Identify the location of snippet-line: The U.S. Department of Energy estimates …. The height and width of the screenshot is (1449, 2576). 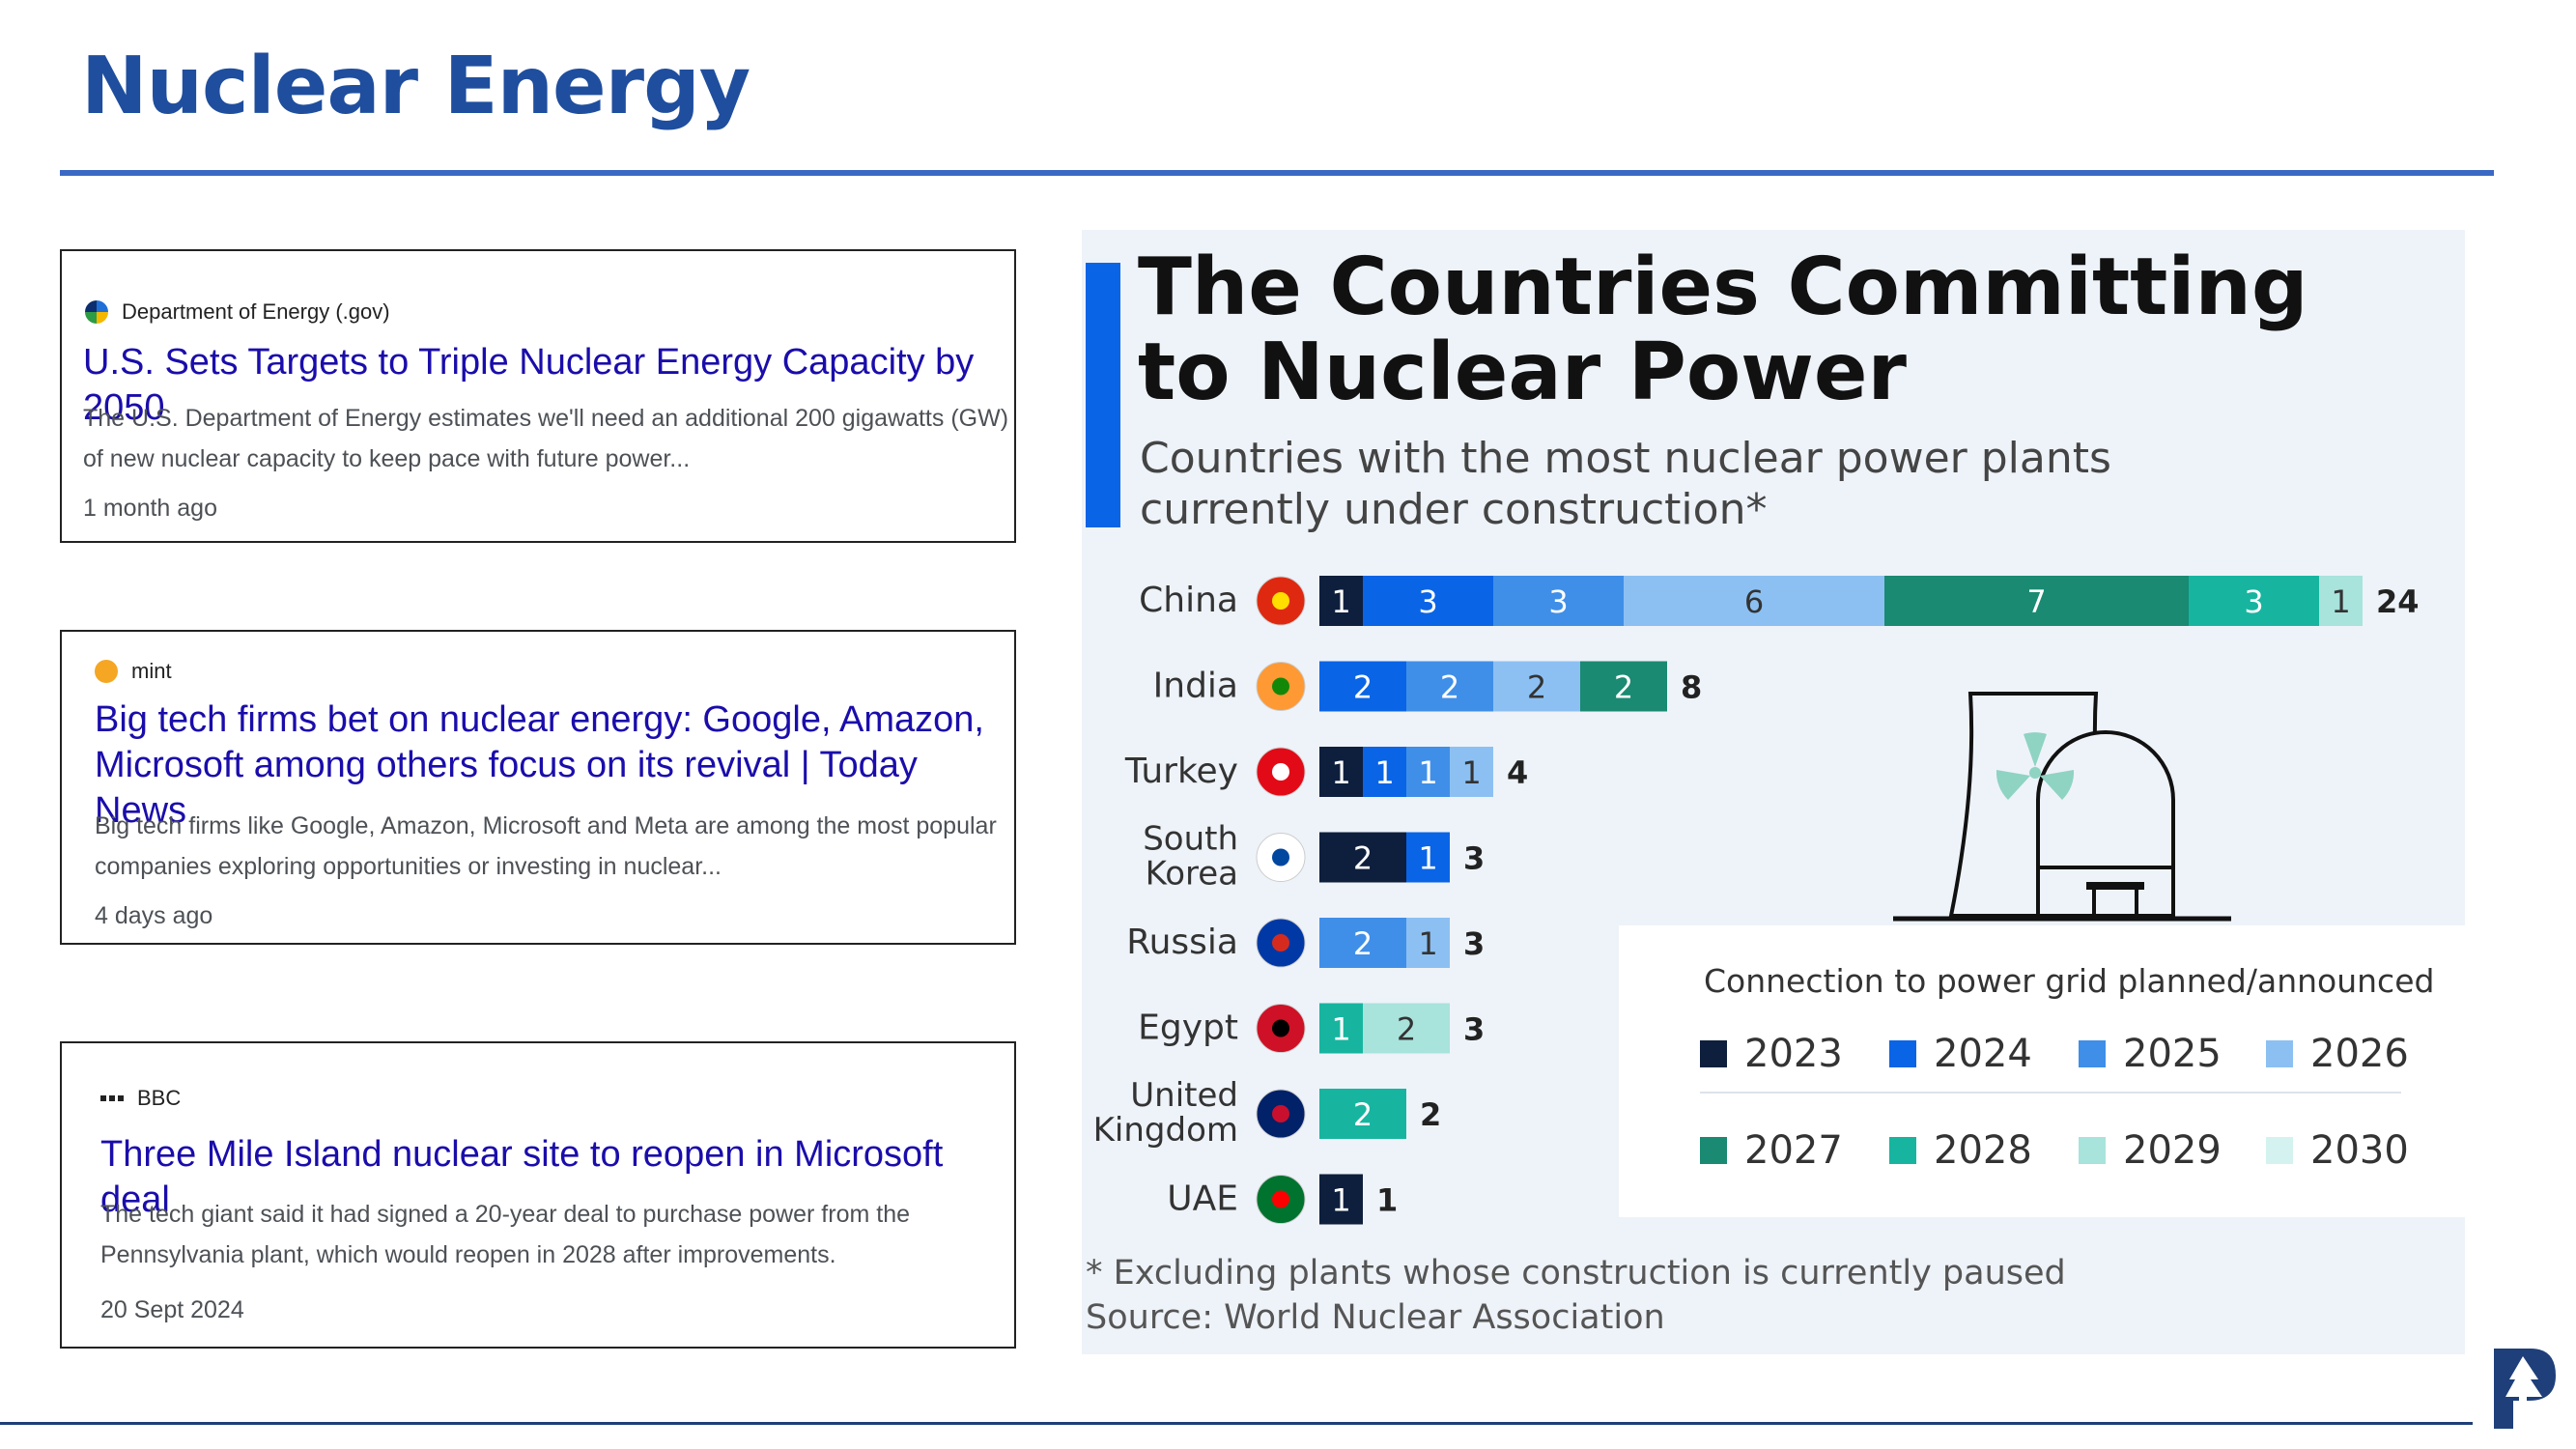
(546, 418).